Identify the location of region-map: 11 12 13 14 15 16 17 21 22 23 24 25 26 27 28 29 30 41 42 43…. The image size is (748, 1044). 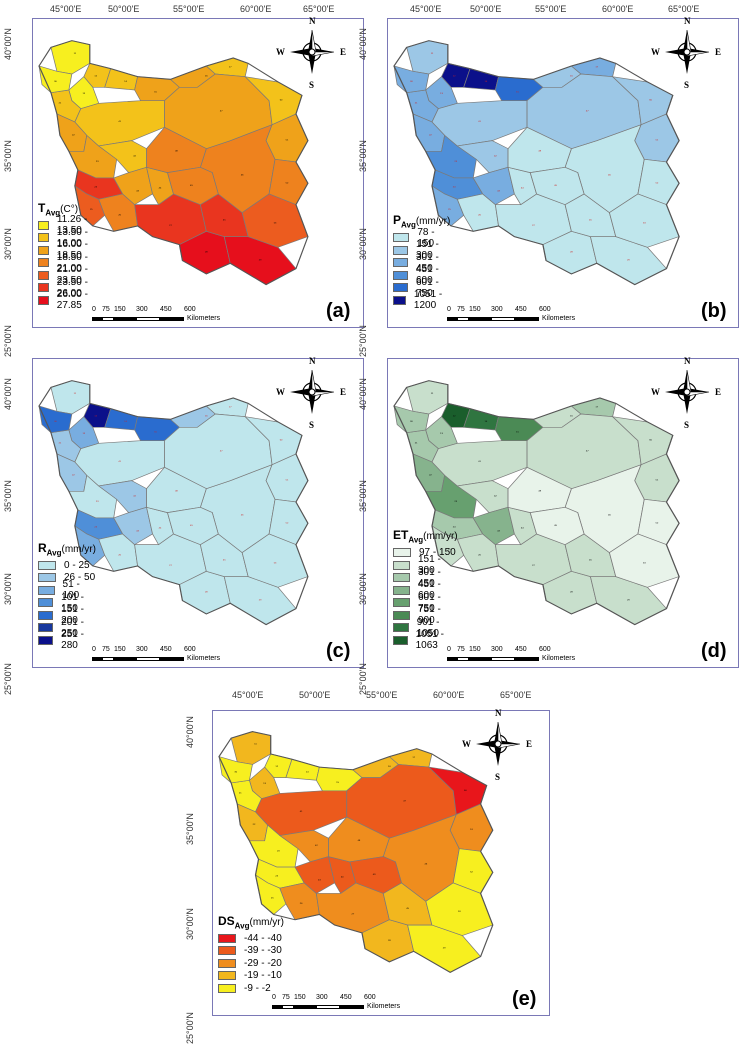
(173, 162).